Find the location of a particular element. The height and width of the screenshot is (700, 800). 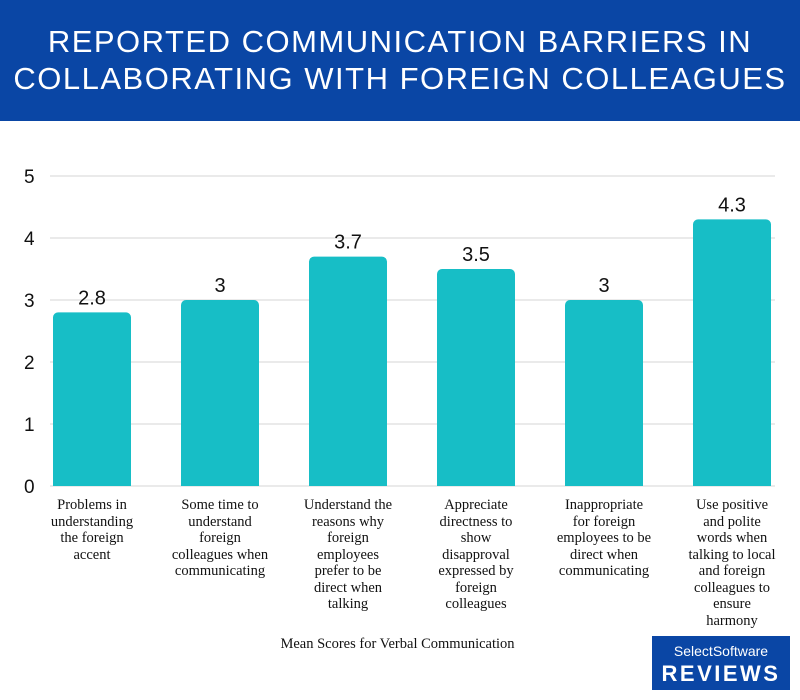

selectsoftware-reviews-logo: SelectSoftware REVIEWS is located at coordinates (721, 663).